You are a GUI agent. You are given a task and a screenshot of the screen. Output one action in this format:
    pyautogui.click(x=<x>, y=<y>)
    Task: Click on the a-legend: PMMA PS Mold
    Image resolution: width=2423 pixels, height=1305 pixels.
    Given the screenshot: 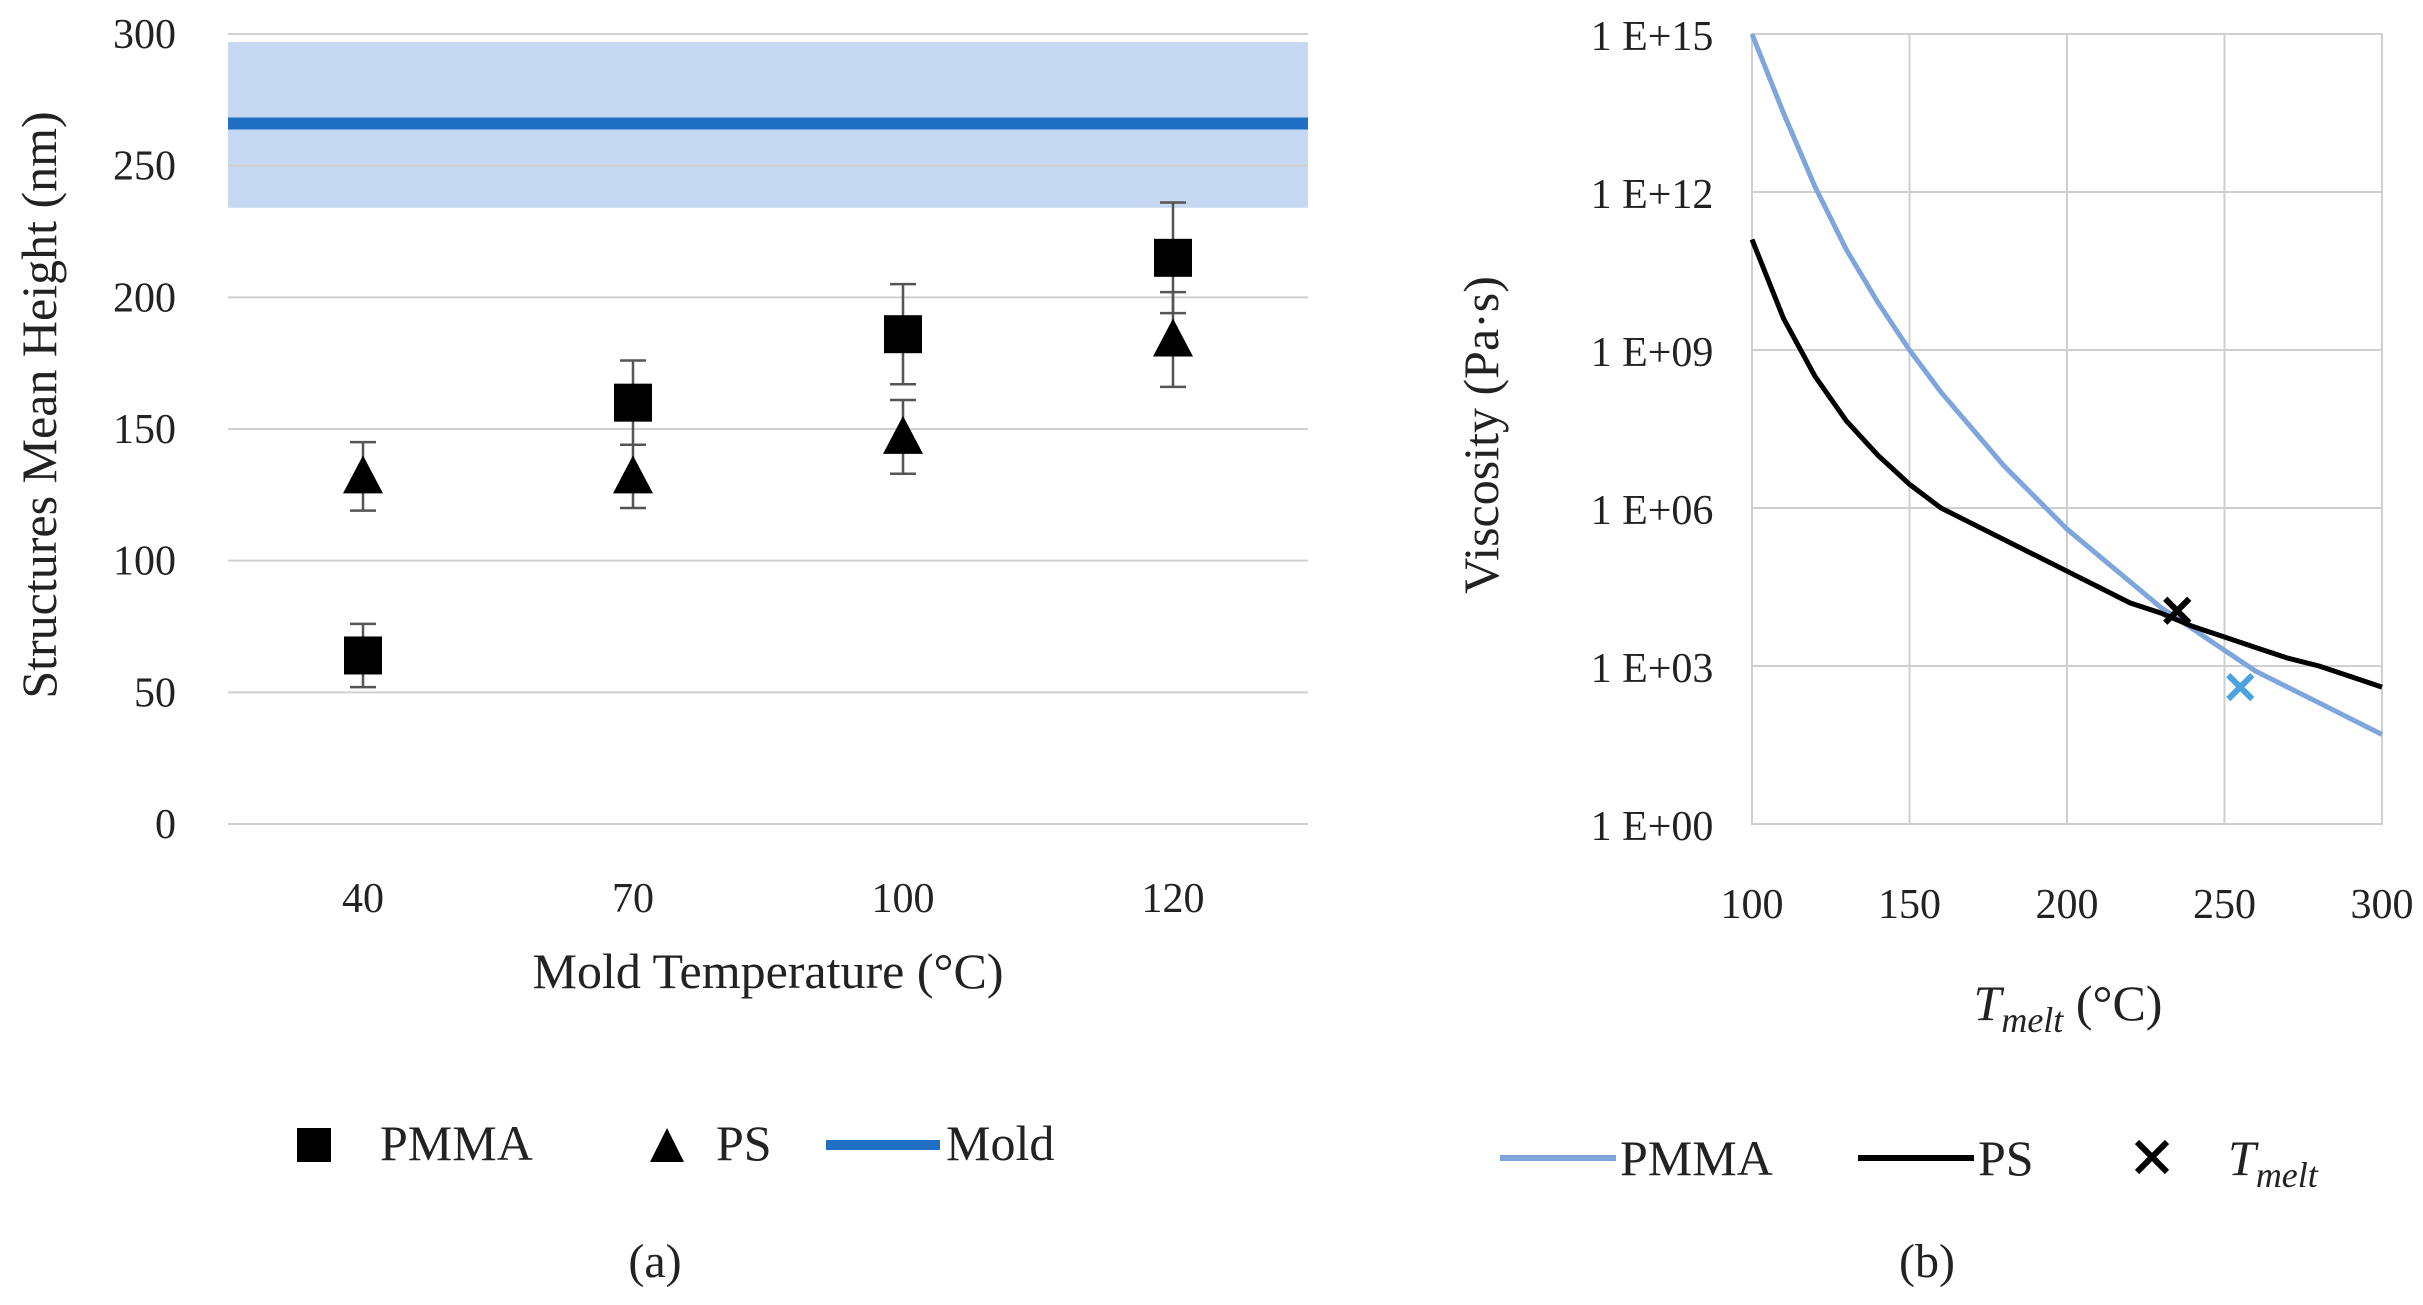 What is the action you would take?
    pyautogui.click(x=675, y=1143)
    